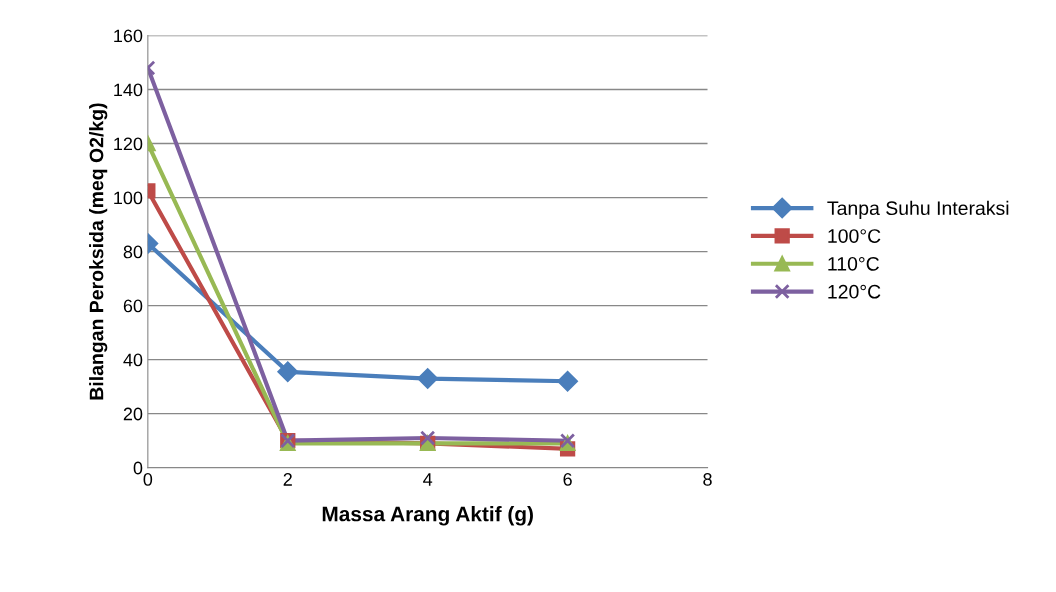 The height and width of the screenshot is (592, 1056). Describe the element at coordinates (853, 263) in the screenshot. I see `legend-label: 110°C` at that location.